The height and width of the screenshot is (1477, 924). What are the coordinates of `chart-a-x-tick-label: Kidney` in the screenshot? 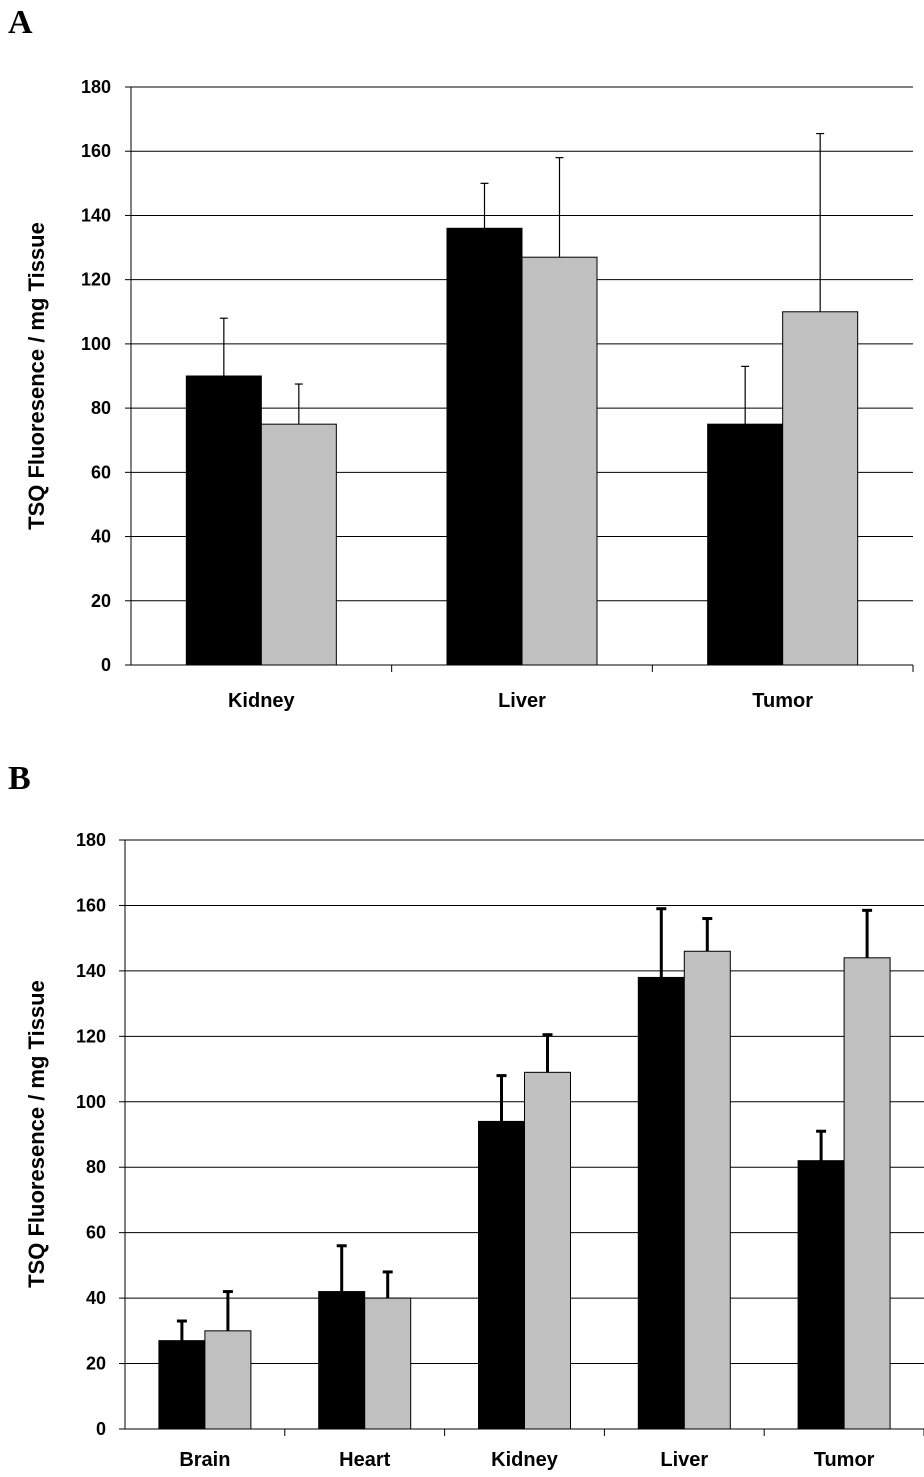 It's located at (262, 701).